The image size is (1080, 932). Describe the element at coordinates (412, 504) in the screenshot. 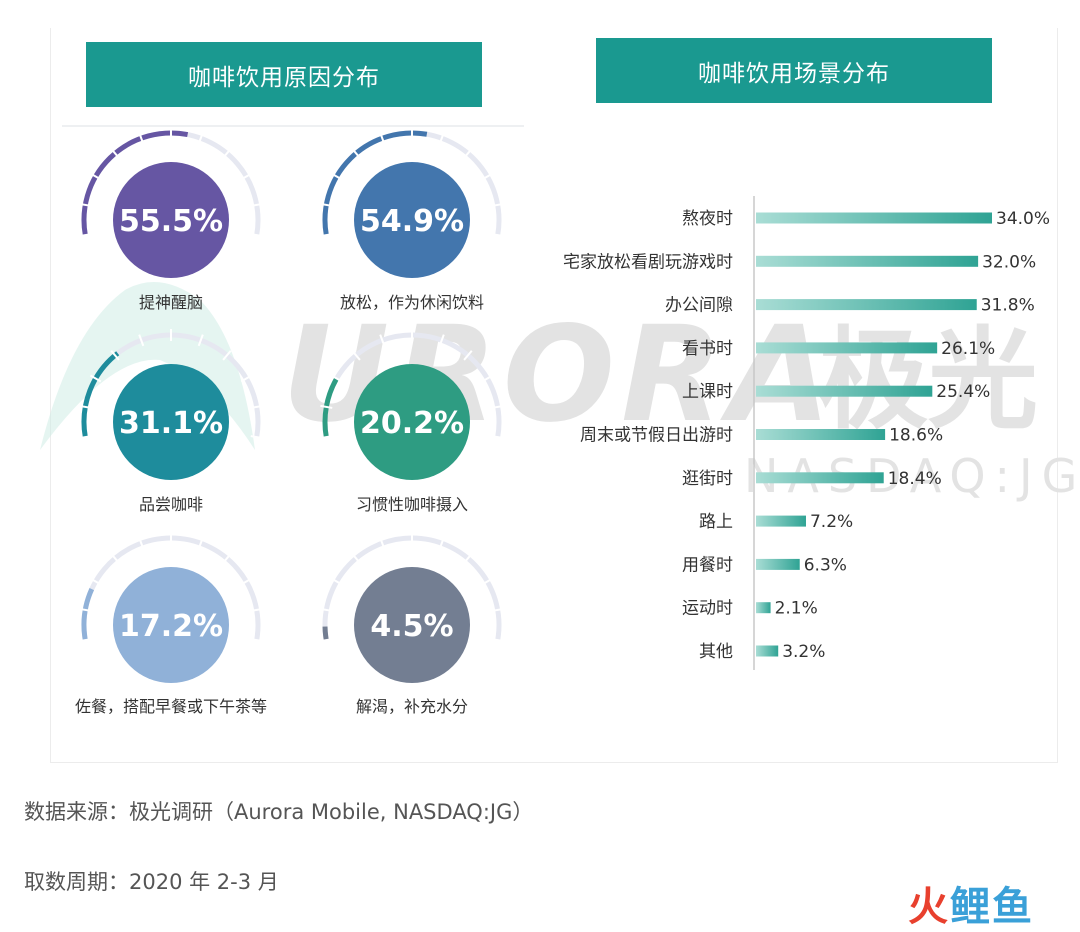

I see `gauge-category-label: 习惯性咖啡摄入` at that location.